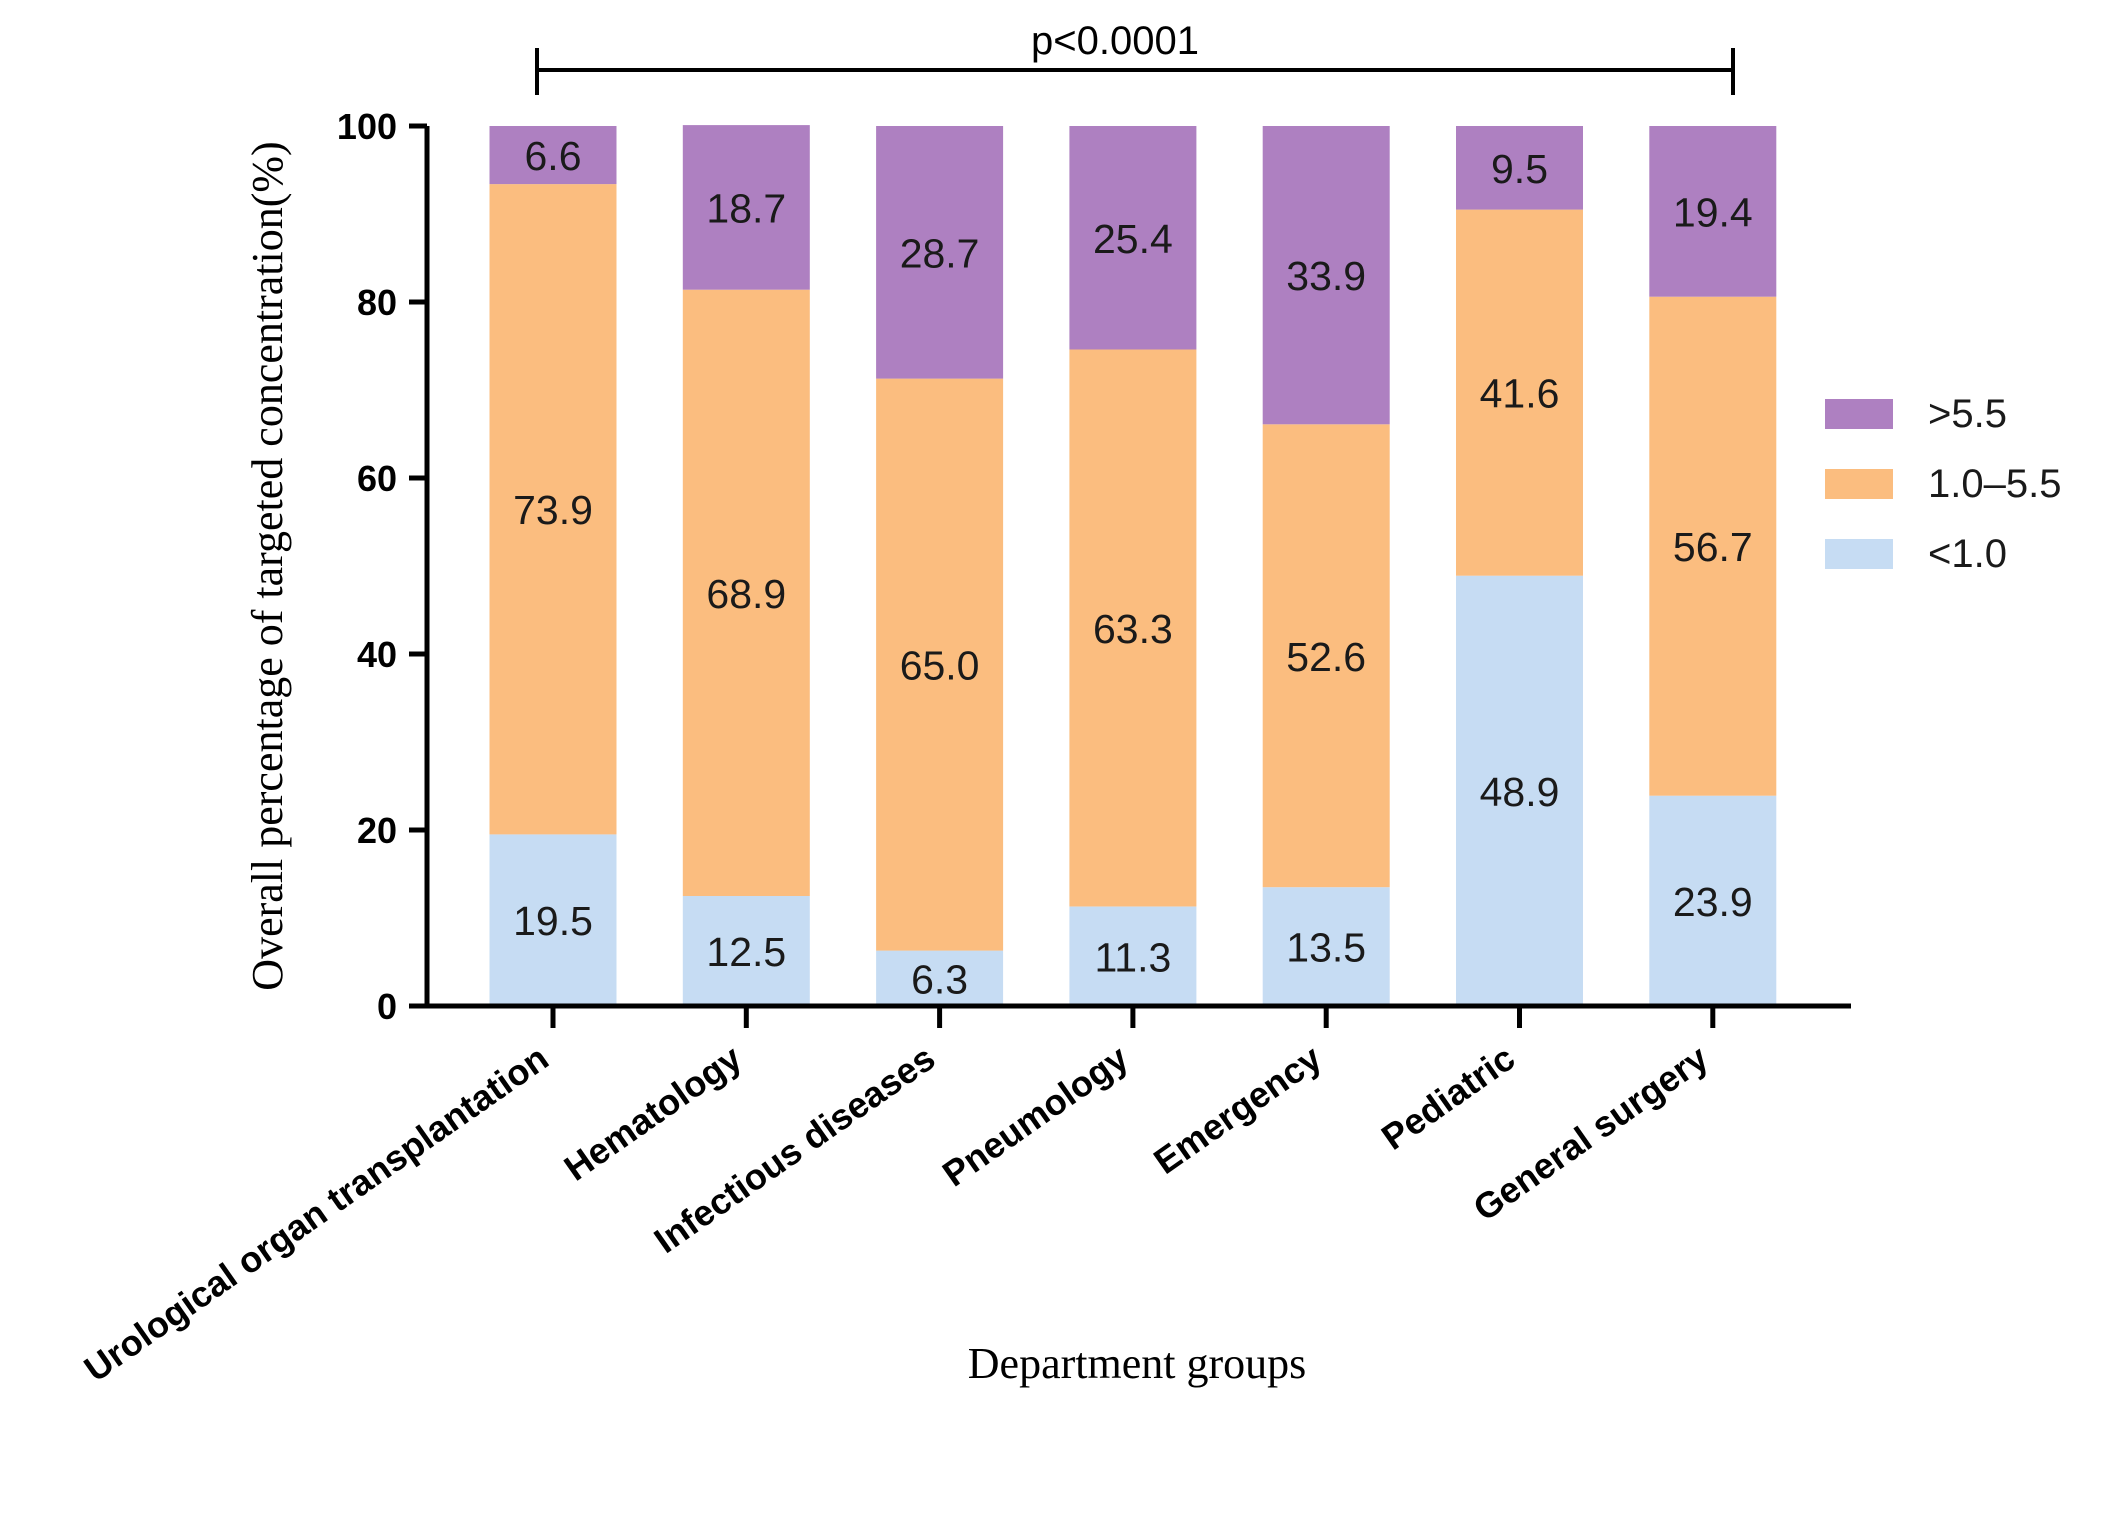 The width and height of the screenshot is (2120, 1516). Describe the element at coordinates (1137, 1363) in the screenshot. I see `x-axis-title: Department groups` at that location.